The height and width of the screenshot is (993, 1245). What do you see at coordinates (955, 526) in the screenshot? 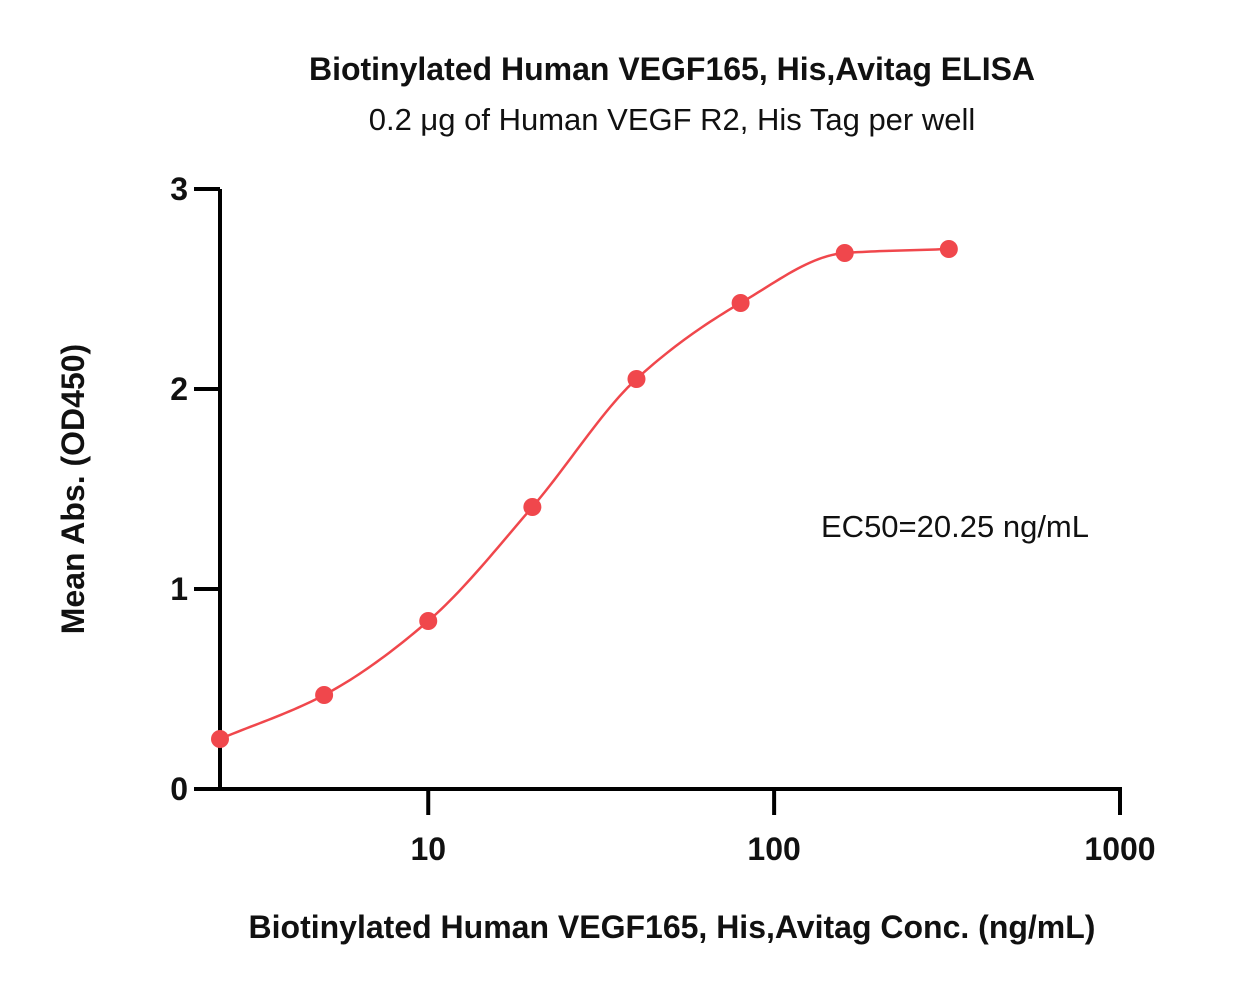
I see `ec50-annotation: EC50=20.25 ng/mL` at bounding box center [955, 526].